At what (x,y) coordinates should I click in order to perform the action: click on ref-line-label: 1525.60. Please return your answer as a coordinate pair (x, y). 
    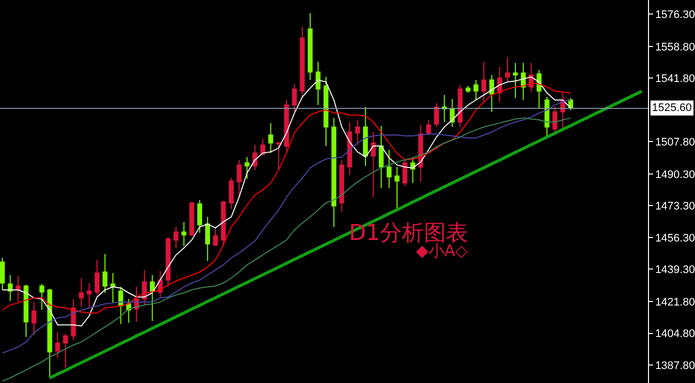
    Looking at the image, I should click on (672, 108).